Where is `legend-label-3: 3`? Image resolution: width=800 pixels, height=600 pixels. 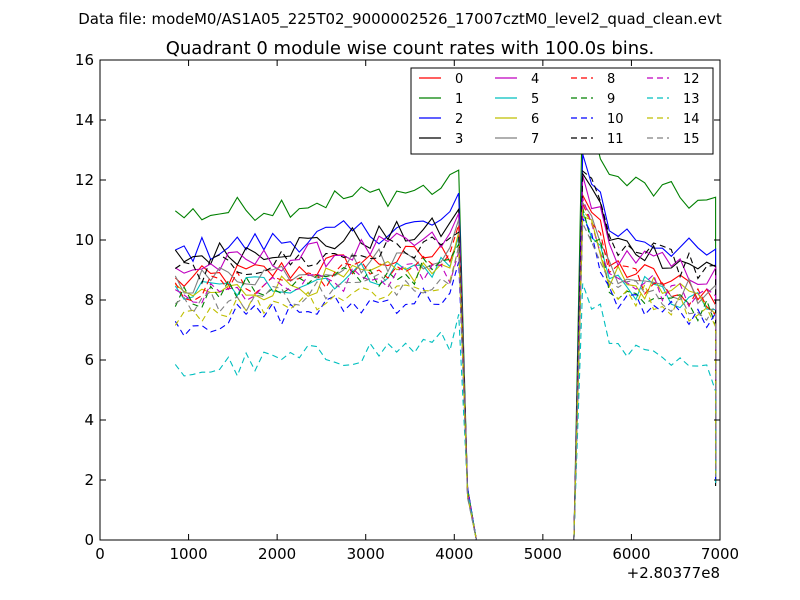 legend-label-3: 3 is located at coordinates (459, 139).